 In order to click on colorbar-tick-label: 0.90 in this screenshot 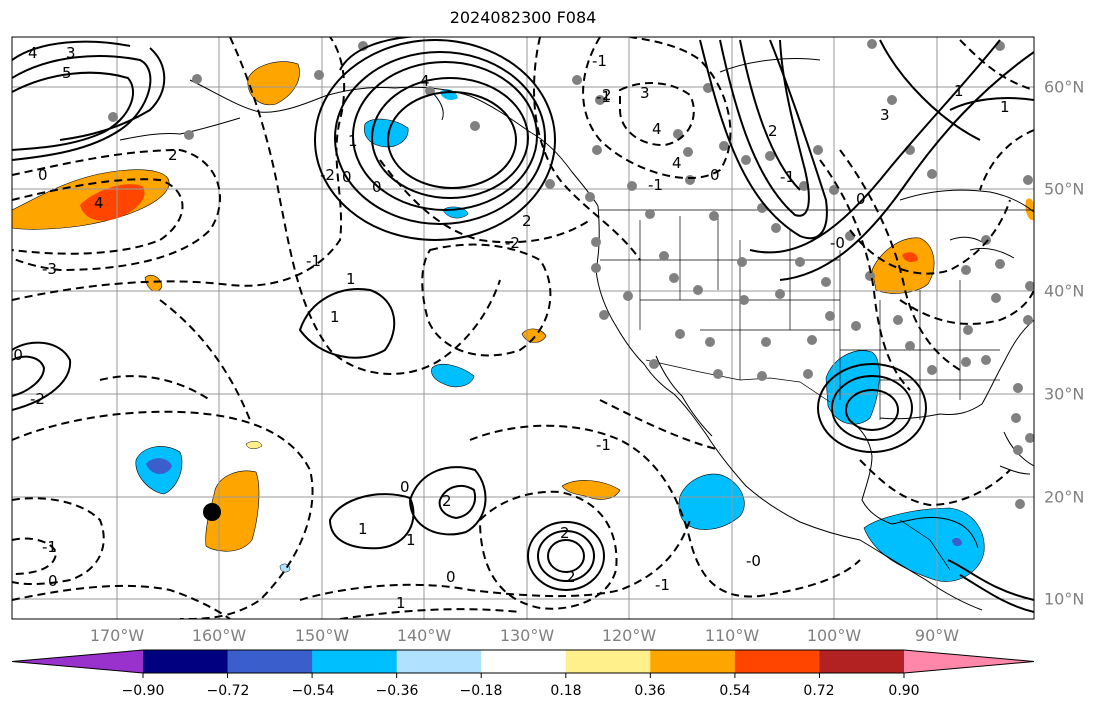, I will do `click(904, 691)`.